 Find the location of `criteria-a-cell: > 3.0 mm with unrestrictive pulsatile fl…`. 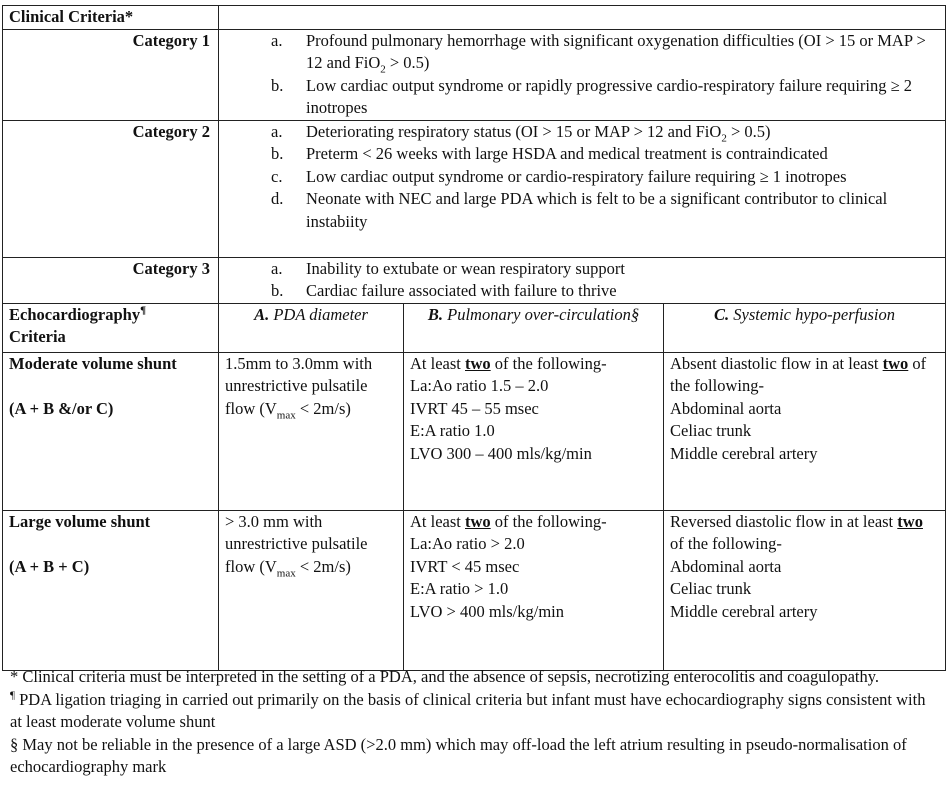

criteria-a-cell: > 3.0 mm with unrestrictive pulsatile fl… is located at coordinates (311, 590).